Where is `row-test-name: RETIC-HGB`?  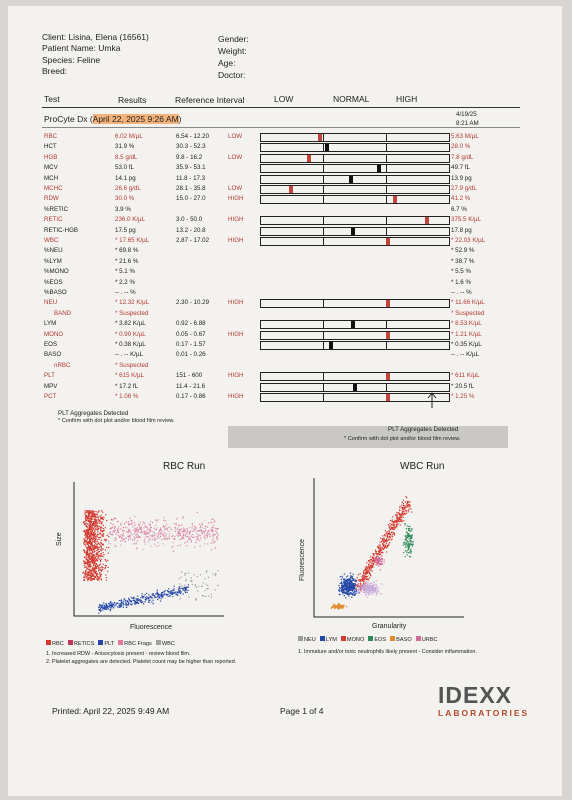 row-test-name: RETIC-HGB is located at coordinates (61, 230).